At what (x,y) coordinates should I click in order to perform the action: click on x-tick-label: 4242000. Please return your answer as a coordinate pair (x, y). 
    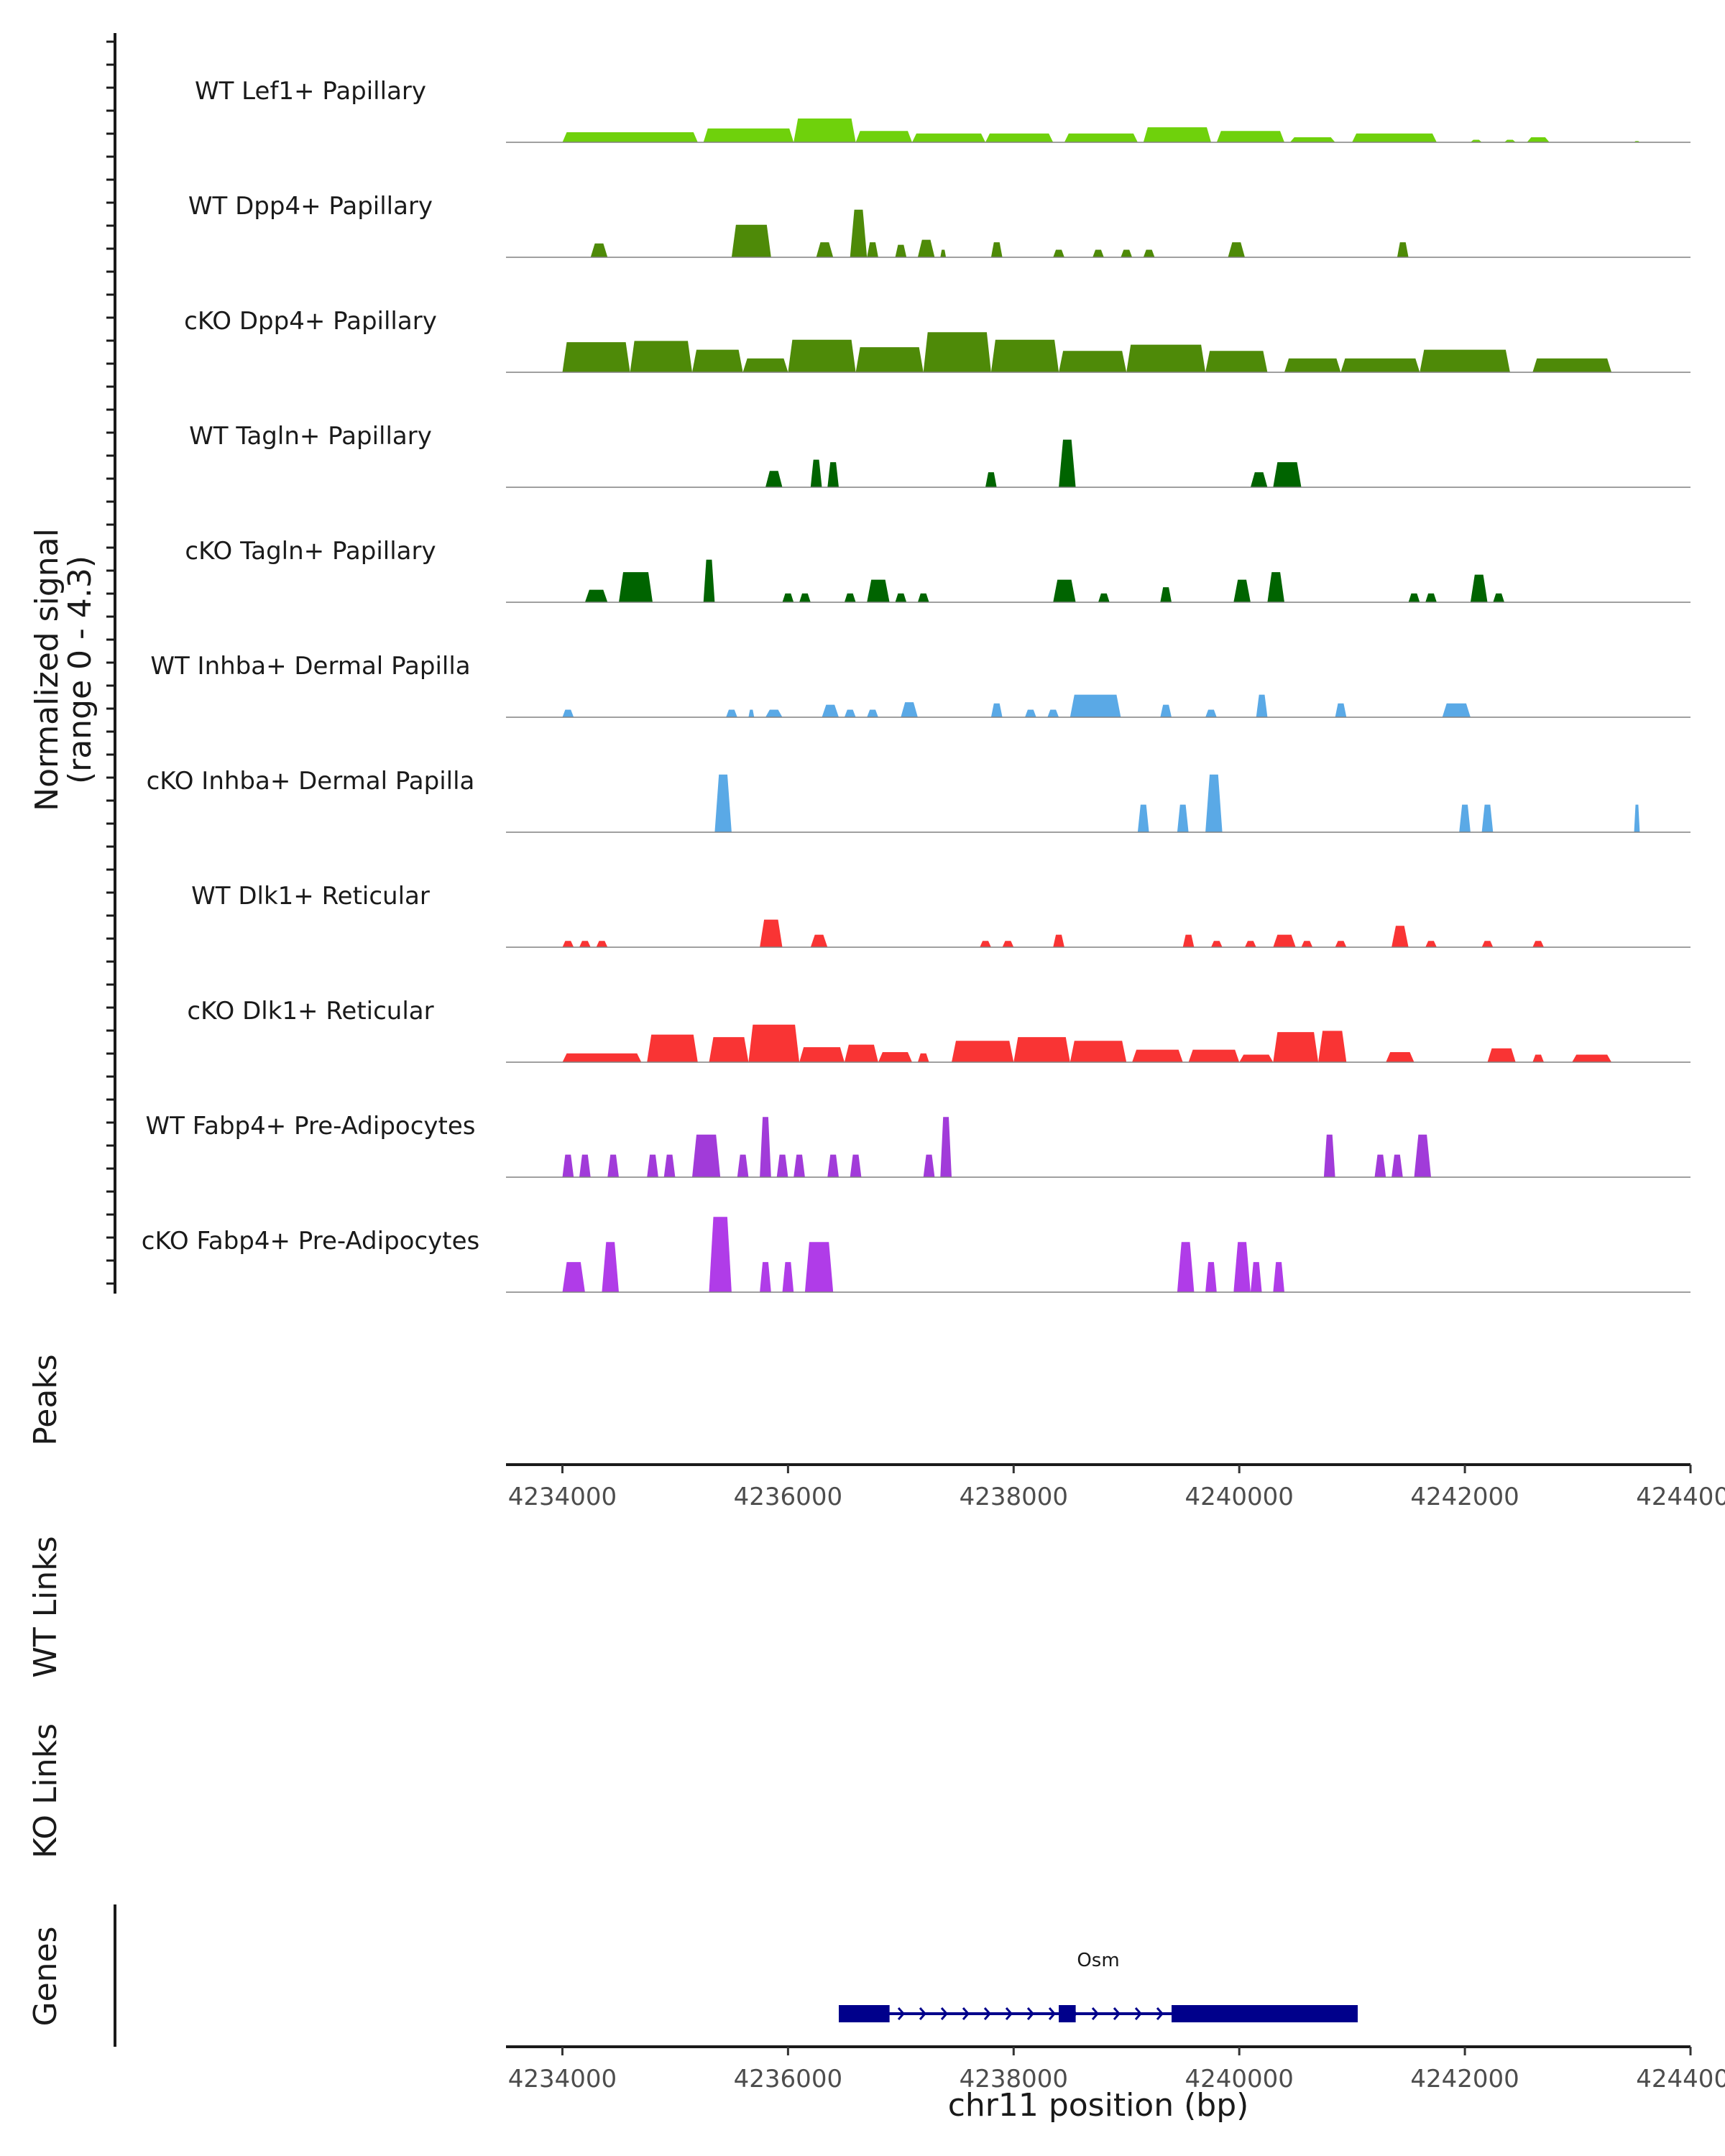
    Looking at the image, I should click on (1464, 2079).